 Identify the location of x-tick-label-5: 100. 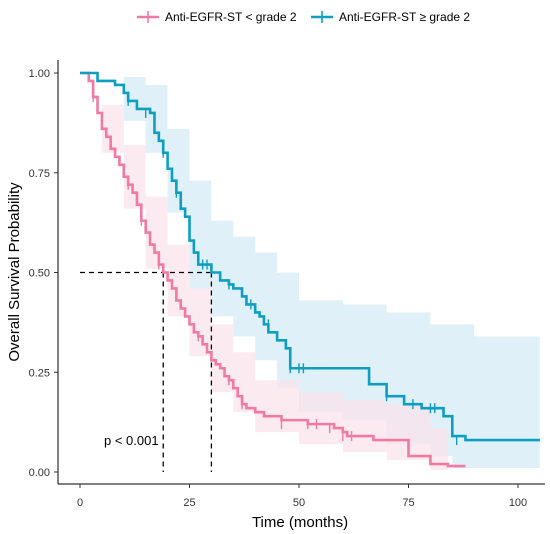
(518, 503).